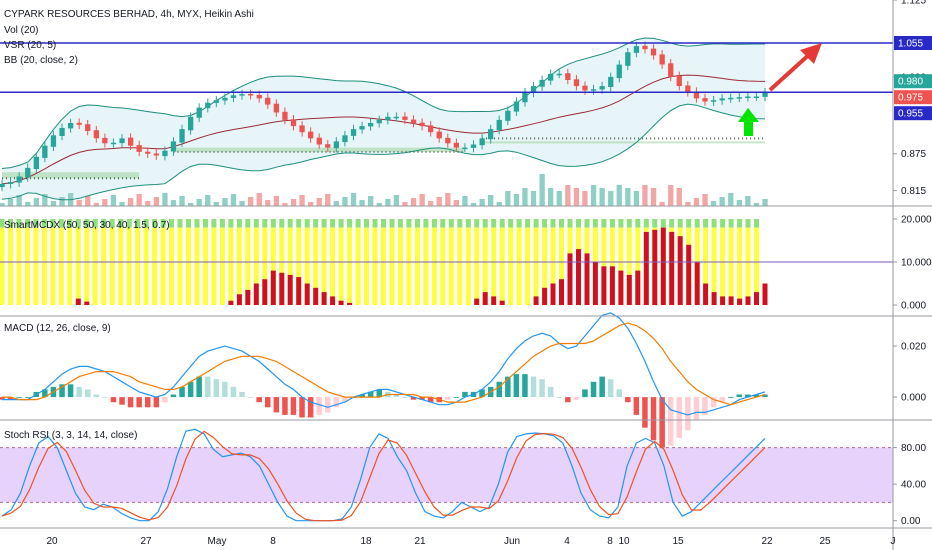 This screenshot has height=550, width=932. I want to click on price-tag-label: 0.980, so click(910, 82).